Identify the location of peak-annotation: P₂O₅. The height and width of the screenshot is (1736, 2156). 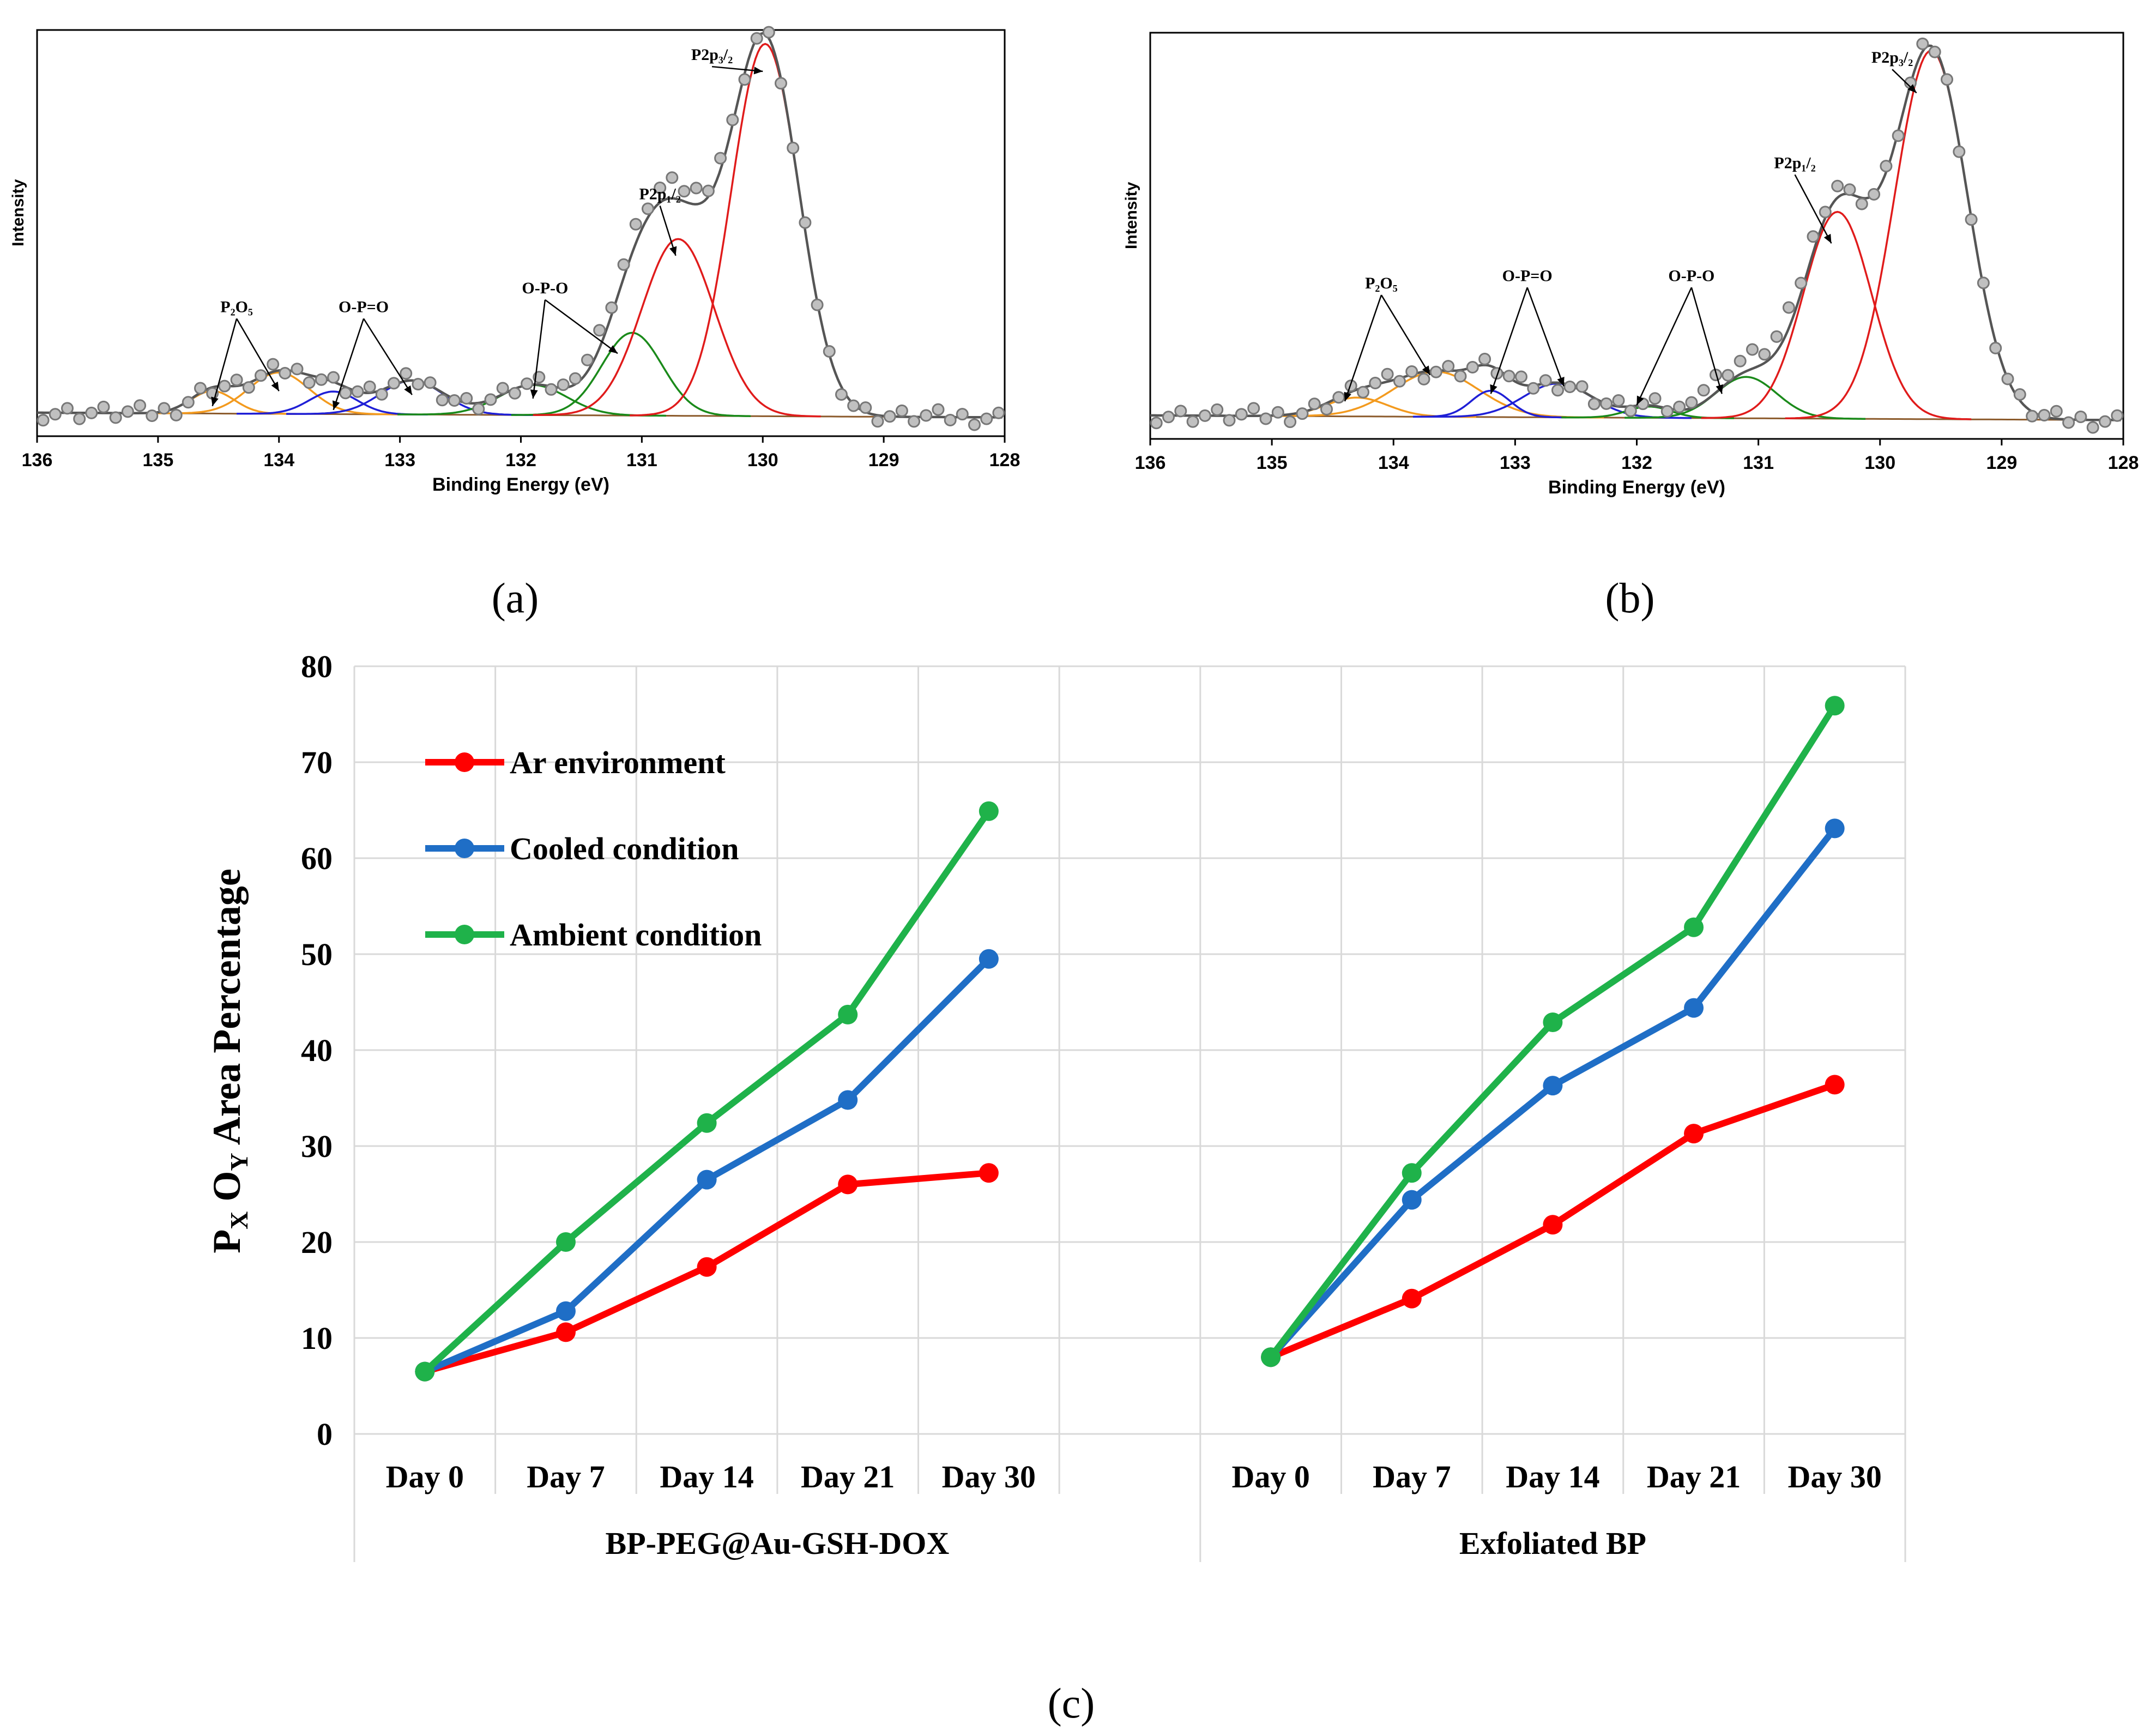
(237, 307).